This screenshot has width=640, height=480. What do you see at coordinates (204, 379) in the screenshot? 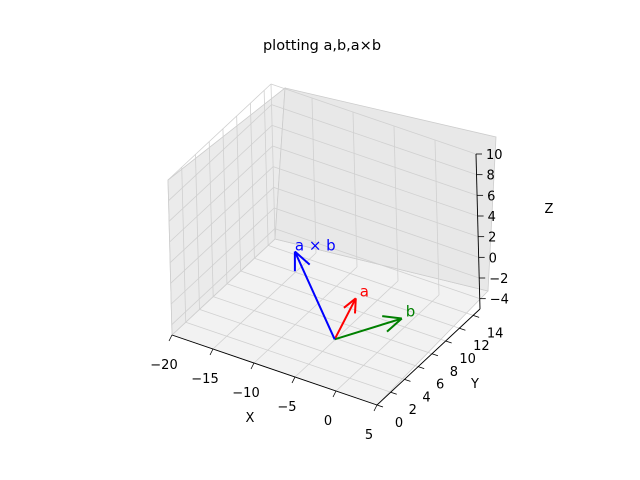
I see `x-tick-label: −15` at bounding box center [204, 379].